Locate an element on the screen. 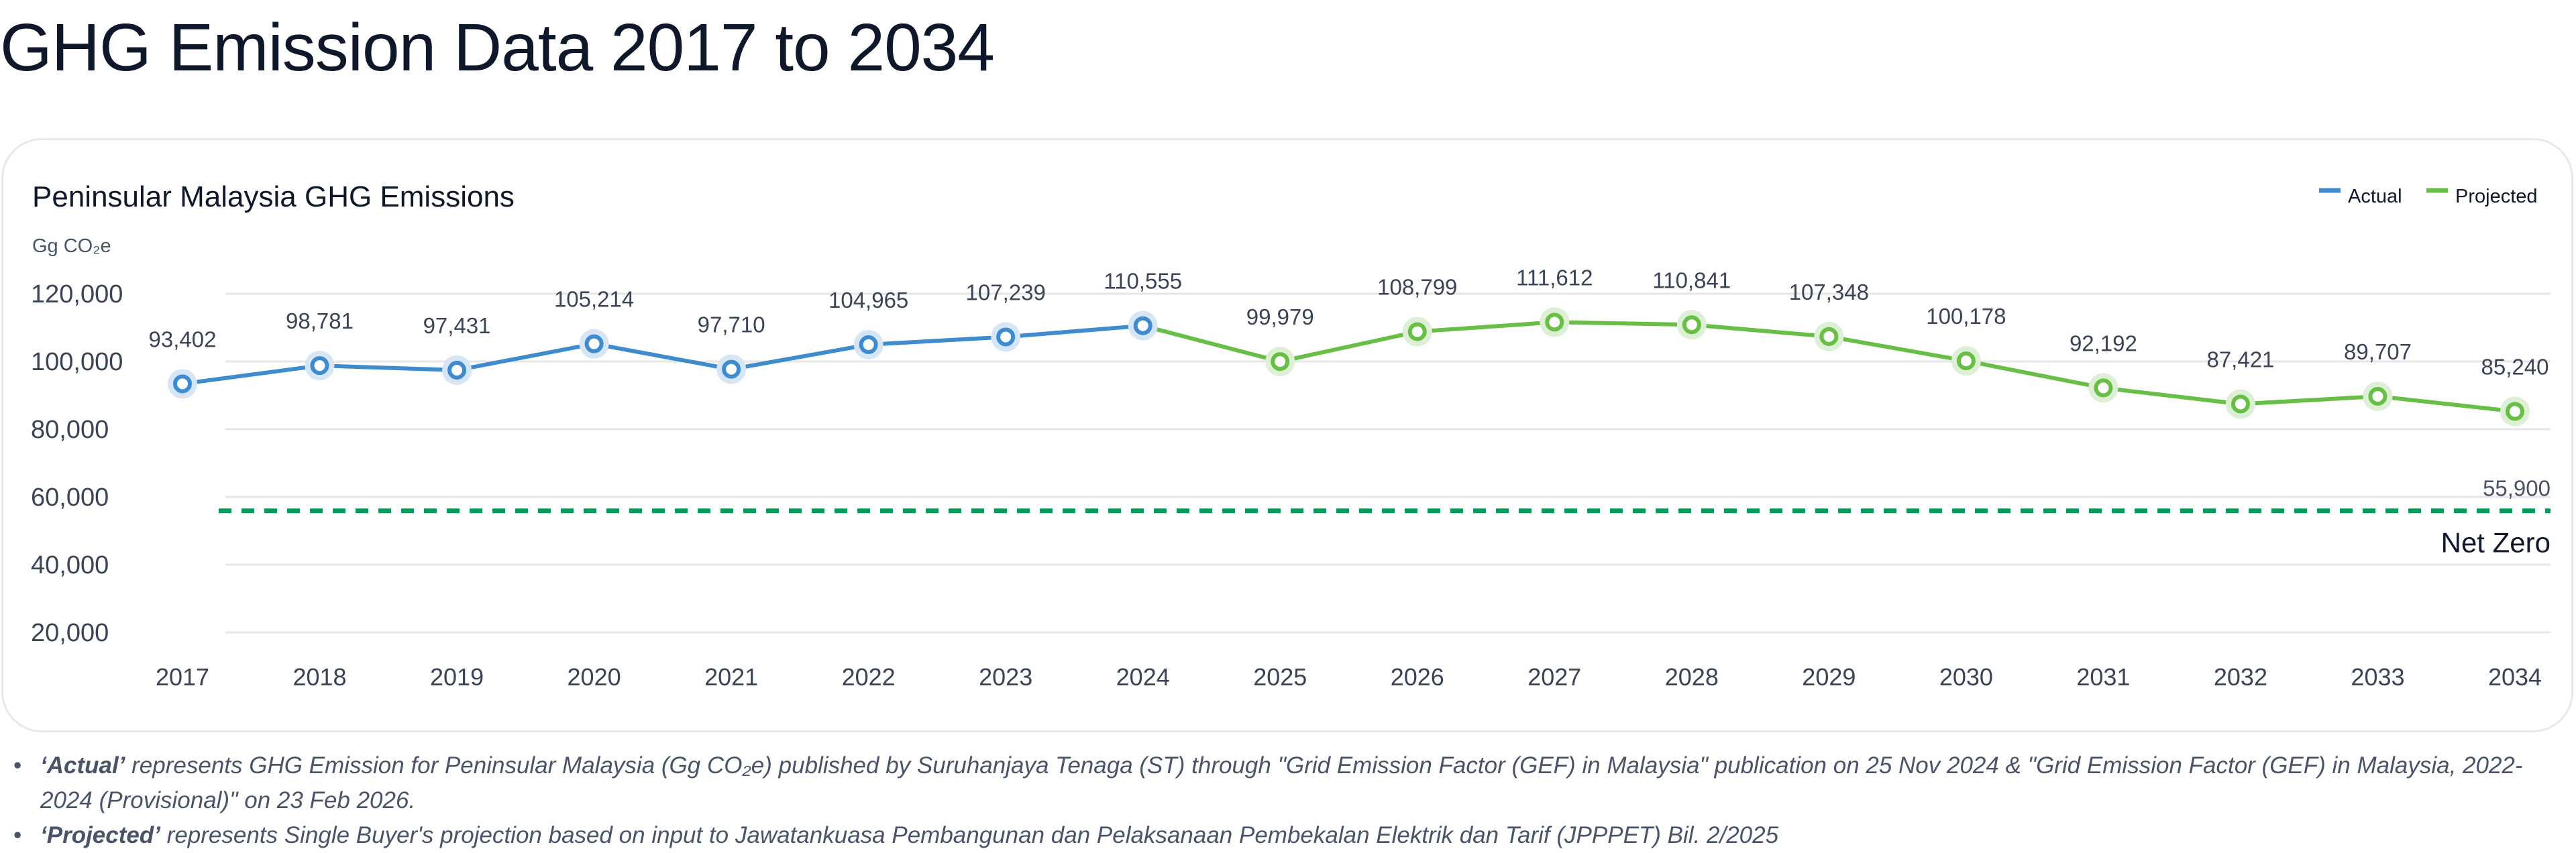 The image size is (2576, 853). x-tick-label: 2032 is located at coordinates (2240, 677).